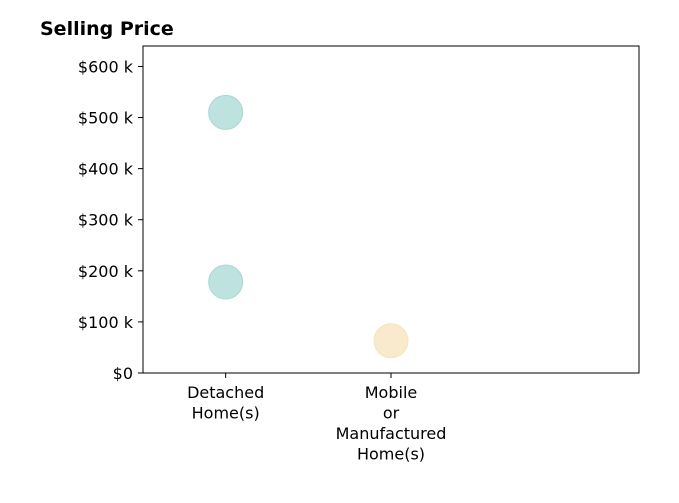 The image size is (679, 503). Describe the element at coordinates (106, 220) in the screenshot. I see `y-tick-label: $300 k` at that location.